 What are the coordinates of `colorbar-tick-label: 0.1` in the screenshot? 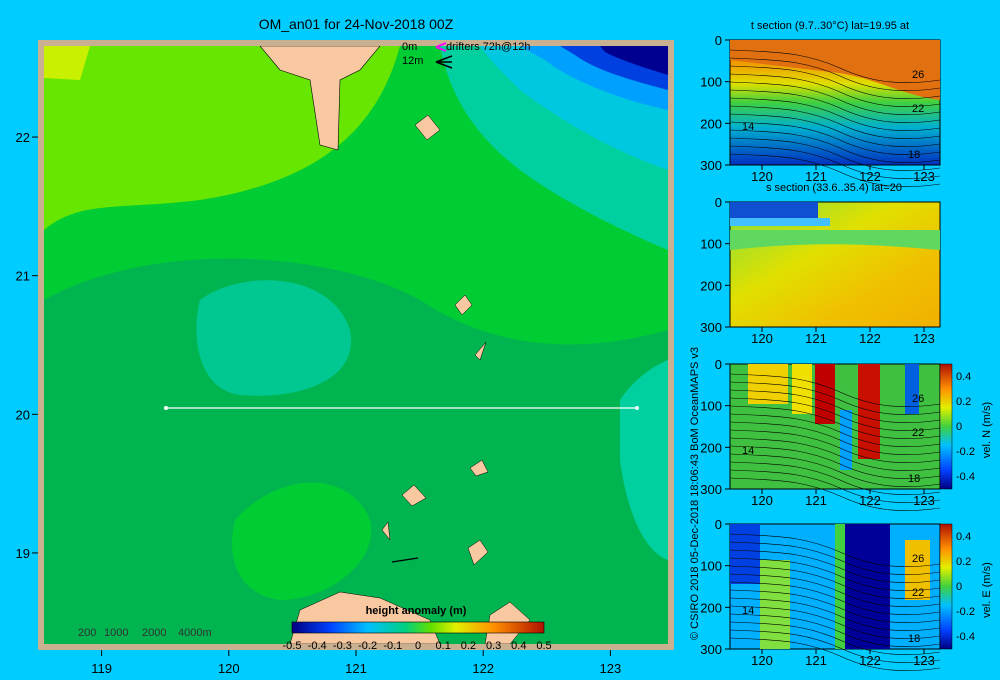 It's located at (443, 646).